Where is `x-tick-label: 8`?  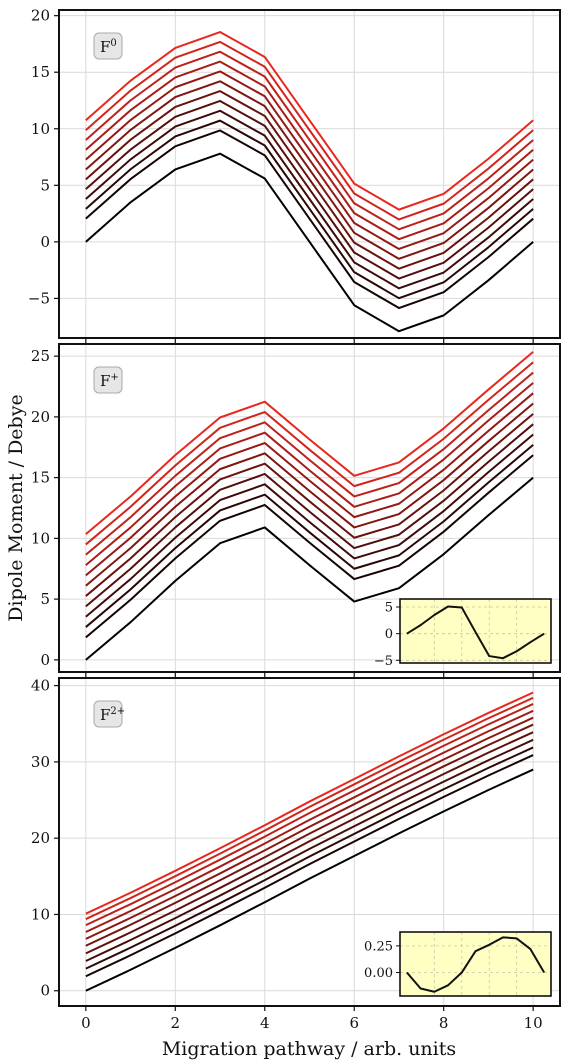
x-tick-label: 8 is located at coordinates (444, 1023).